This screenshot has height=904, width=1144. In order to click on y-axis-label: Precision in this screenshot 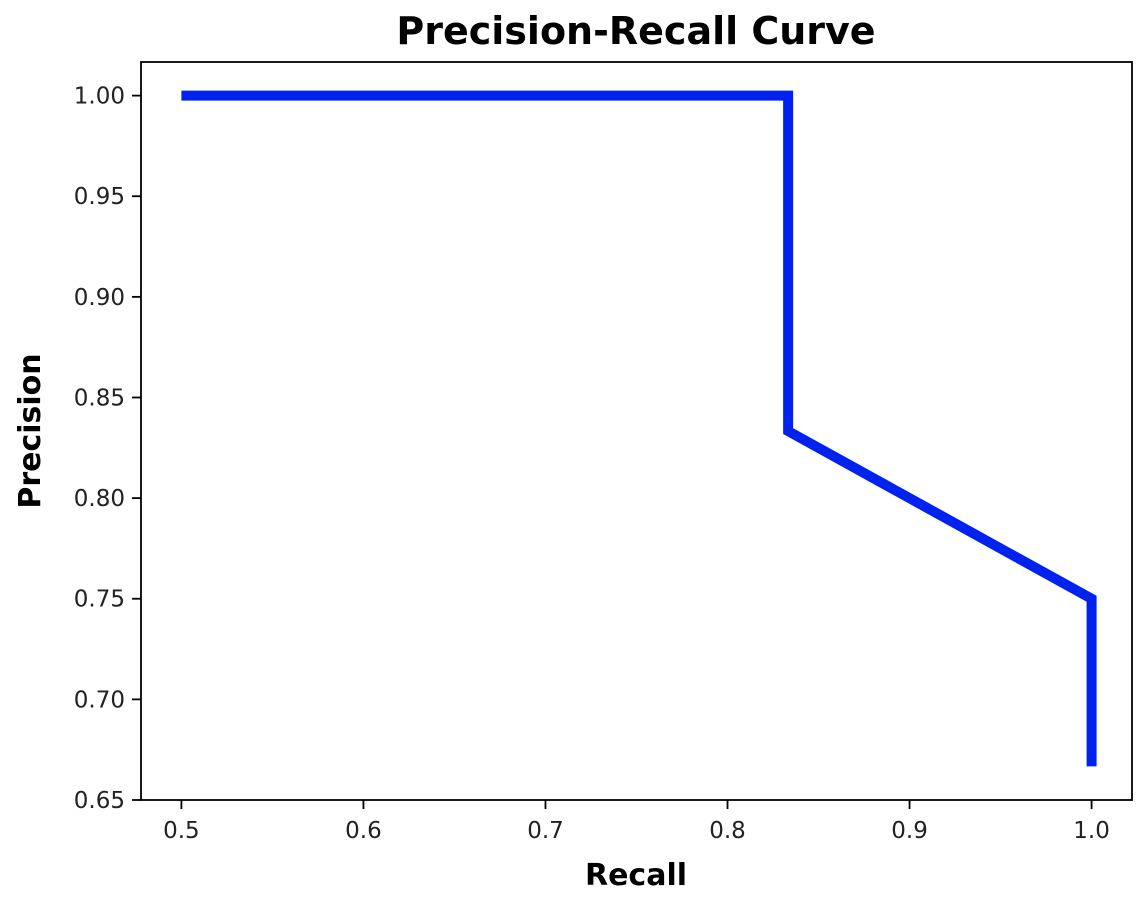, I will do `click(30, 430)`.